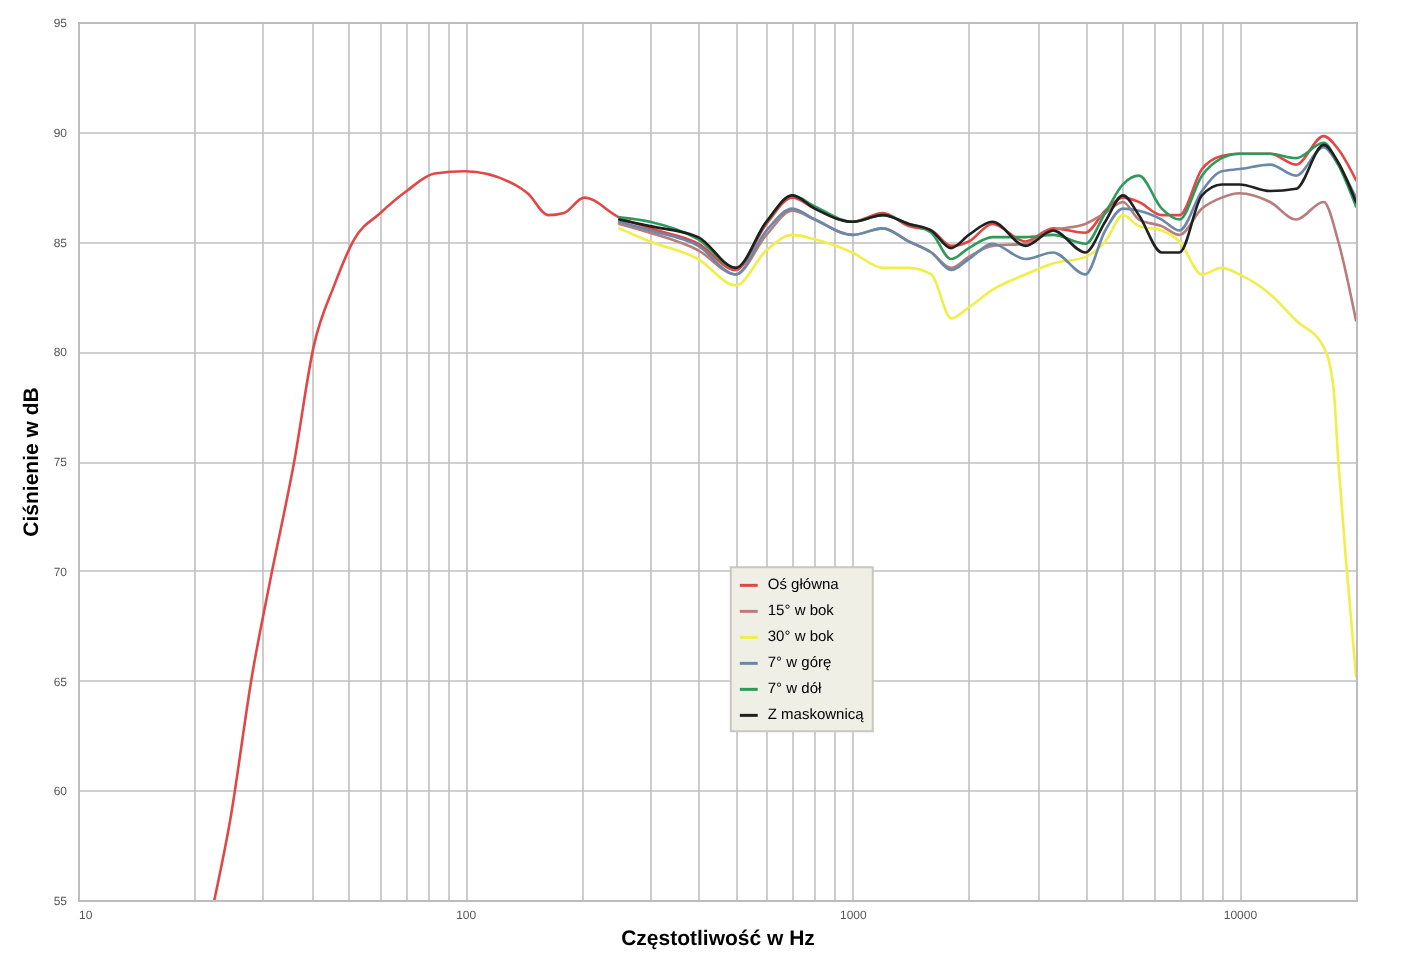 The image size is (1410, 962). I want to click on x-axis-title: Częstotliwość w Hz, so click(718, 939).